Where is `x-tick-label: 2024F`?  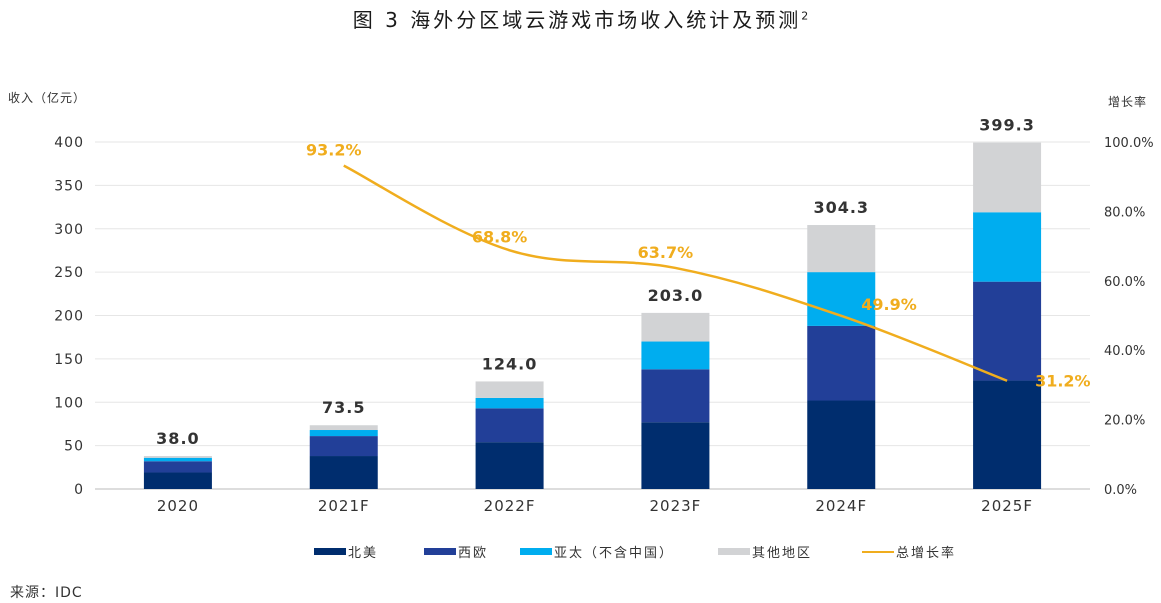 x-tick-label: 2024F is located at coordinates (841, 506).